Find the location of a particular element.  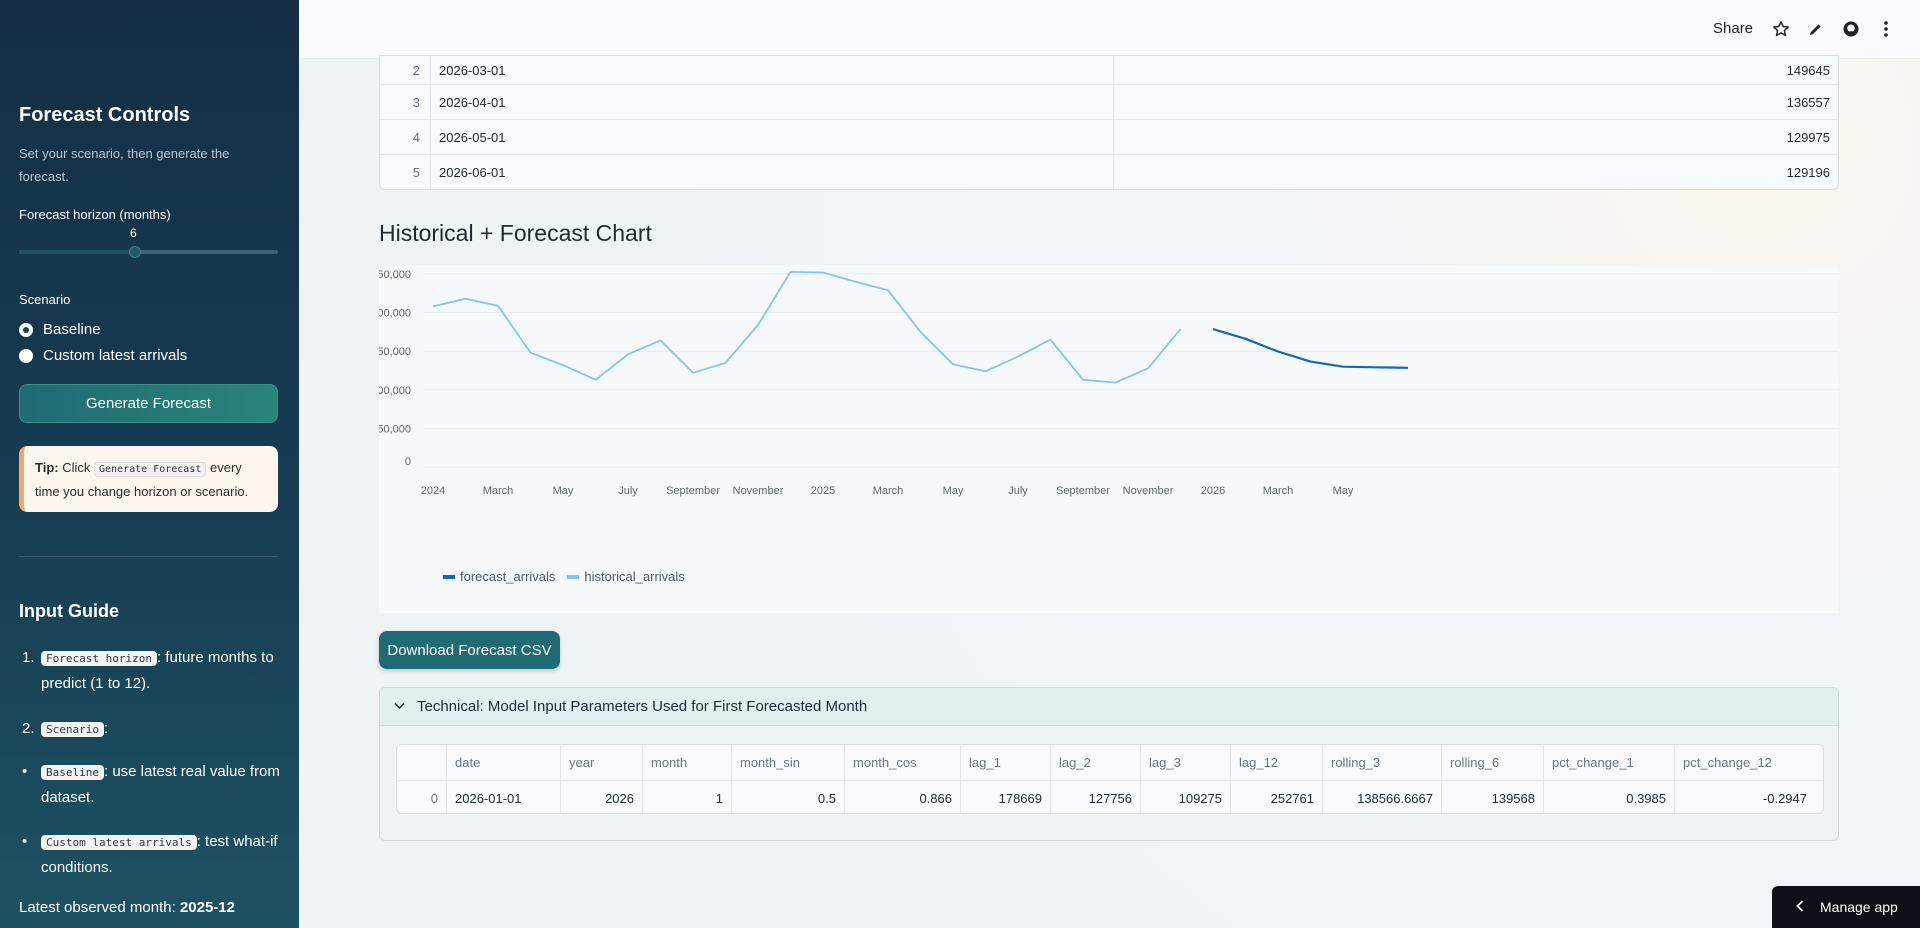

row-value: 136557 is located at coordinates (1808, 102).